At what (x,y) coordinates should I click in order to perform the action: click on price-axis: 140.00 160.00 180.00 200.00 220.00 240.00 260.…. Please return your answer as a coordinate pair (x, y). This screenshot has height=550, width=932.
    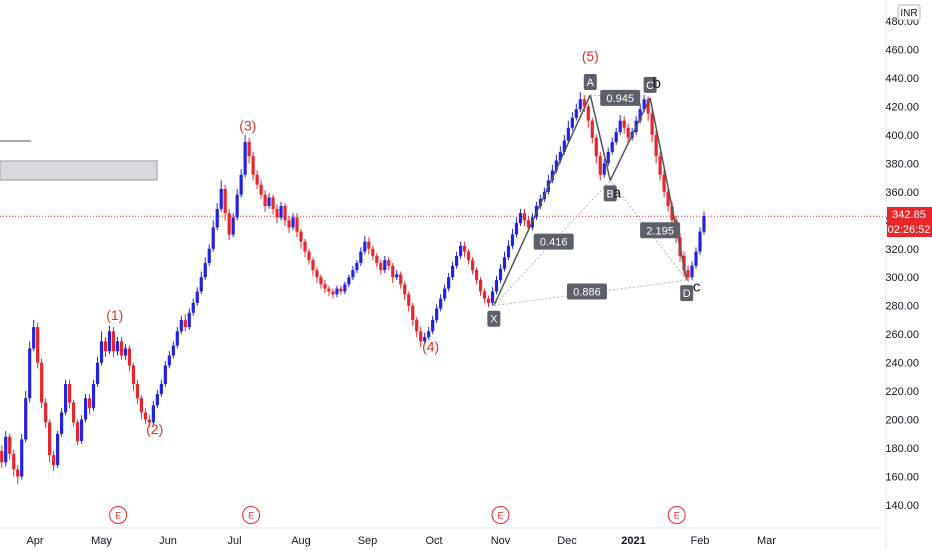
    Looking at the image, I should click on (908, 275).